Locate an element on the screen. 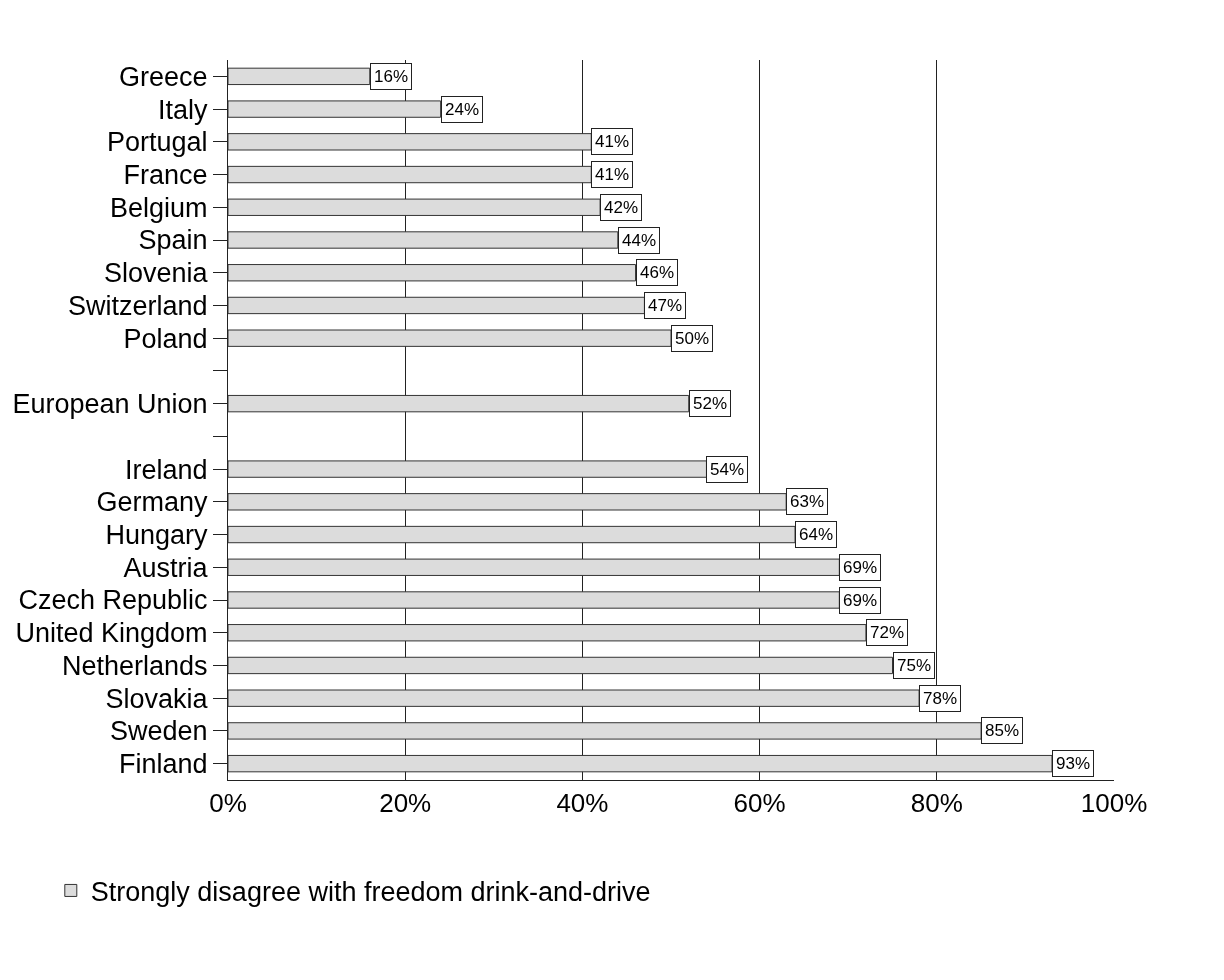 This screenshot has width=1224, height=980. y-tick-label: Ireland is located at coordinates (166, 469).